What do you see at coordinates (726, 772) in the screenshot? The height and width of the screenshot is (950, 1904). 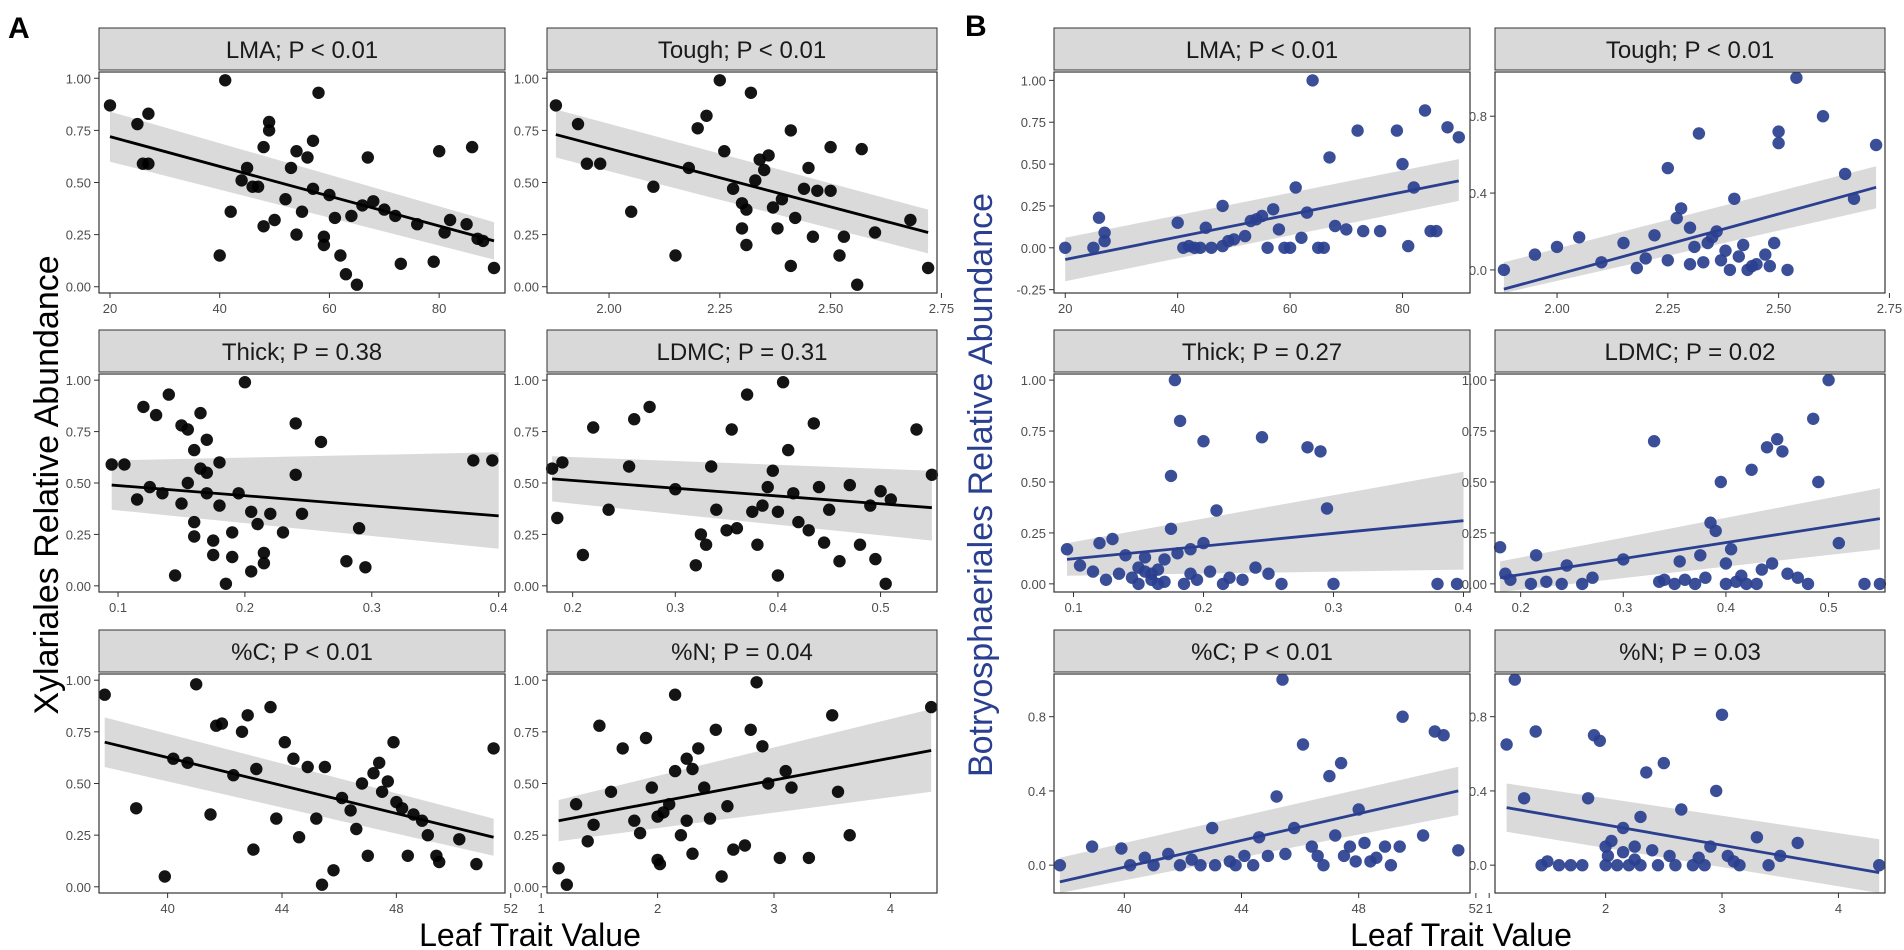 I see `facet-panel: %N; P = 0.04 0.00 0.25 0.50 0.75 1.00 1 2 3 4` at bounding box center [726, 772].